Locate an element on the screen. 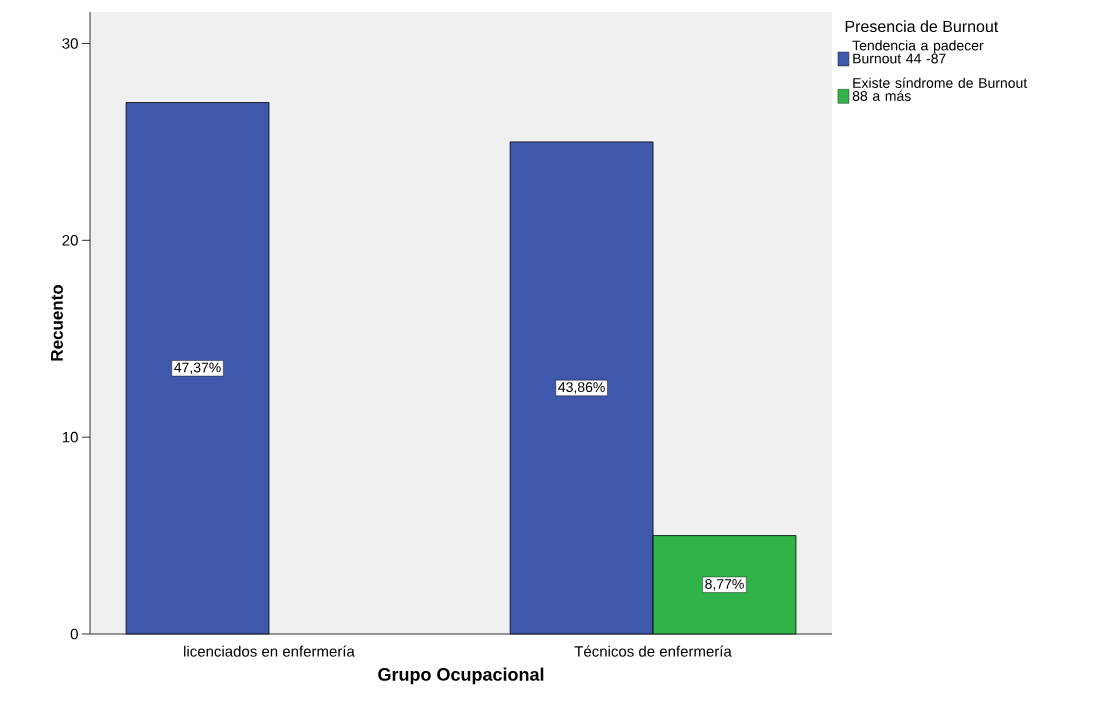 This screenshot has width=1102, height=702. legend-title: Presencia de Burnout is located at coordinates (922, 26).